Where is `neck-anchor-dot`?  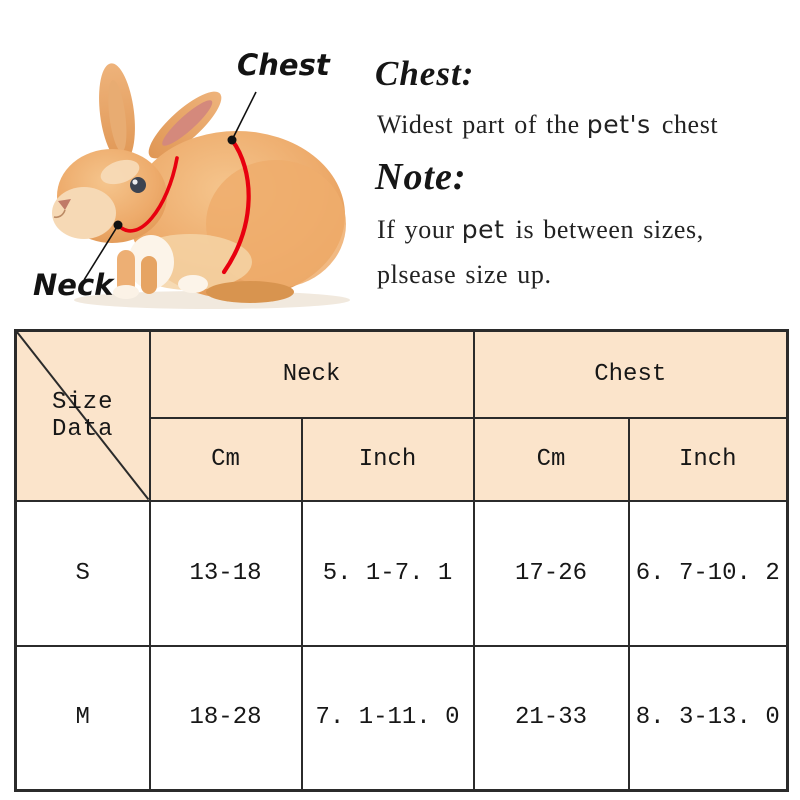
neck-anchor-dot is located at coordinates (118, 225).